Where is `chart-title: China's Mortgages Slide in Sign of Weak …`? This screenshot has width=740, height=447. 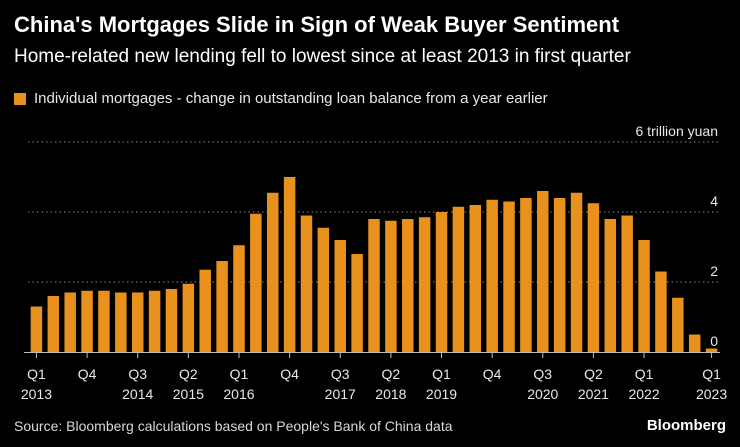
chart-title: China's Mortgages Slide in Sign of Weak … is located at coordinates (317, 24).